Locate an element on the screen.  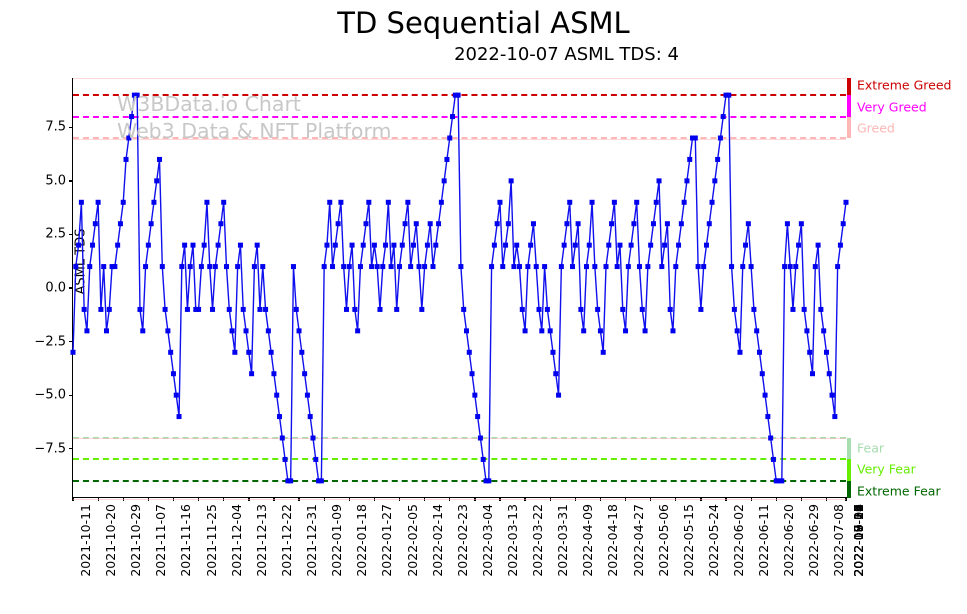
x-tick-label: 2021-10-29 is located at coordinates (136, 540).